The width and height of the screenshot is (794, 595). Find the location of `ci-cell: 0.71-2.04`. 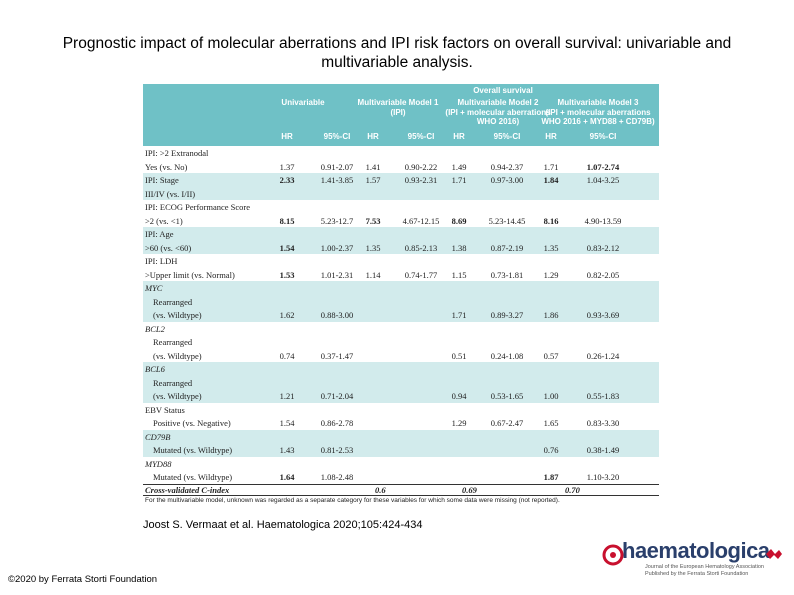

ci-cell: 0.71-2.04 is located at coordinates (337, 396).